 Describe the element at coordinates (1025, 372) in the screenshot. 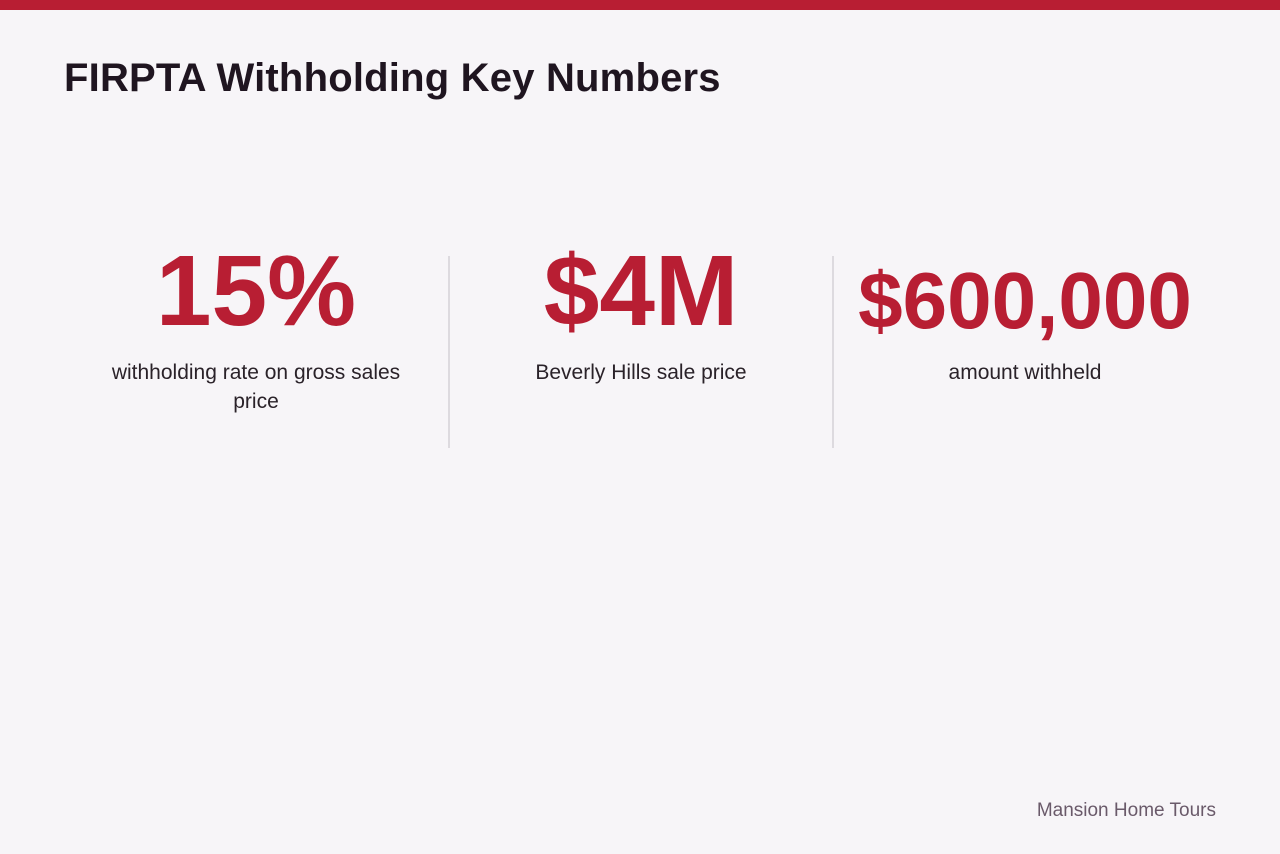

I see `stat-label: amount withheld` at that location.